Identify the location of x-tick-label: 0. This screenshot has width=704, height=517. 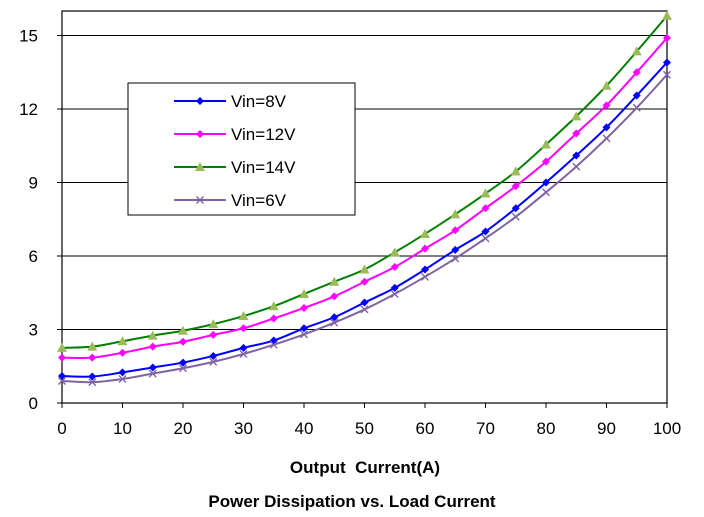
(61, 428).